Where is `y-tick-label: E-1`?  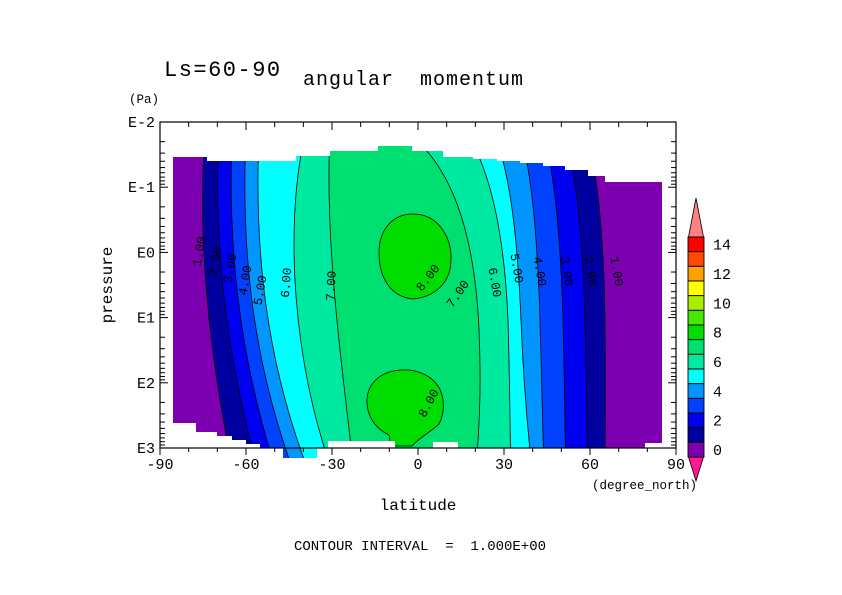 y-tick-label: E-1 is located at coordinates (141, 188).